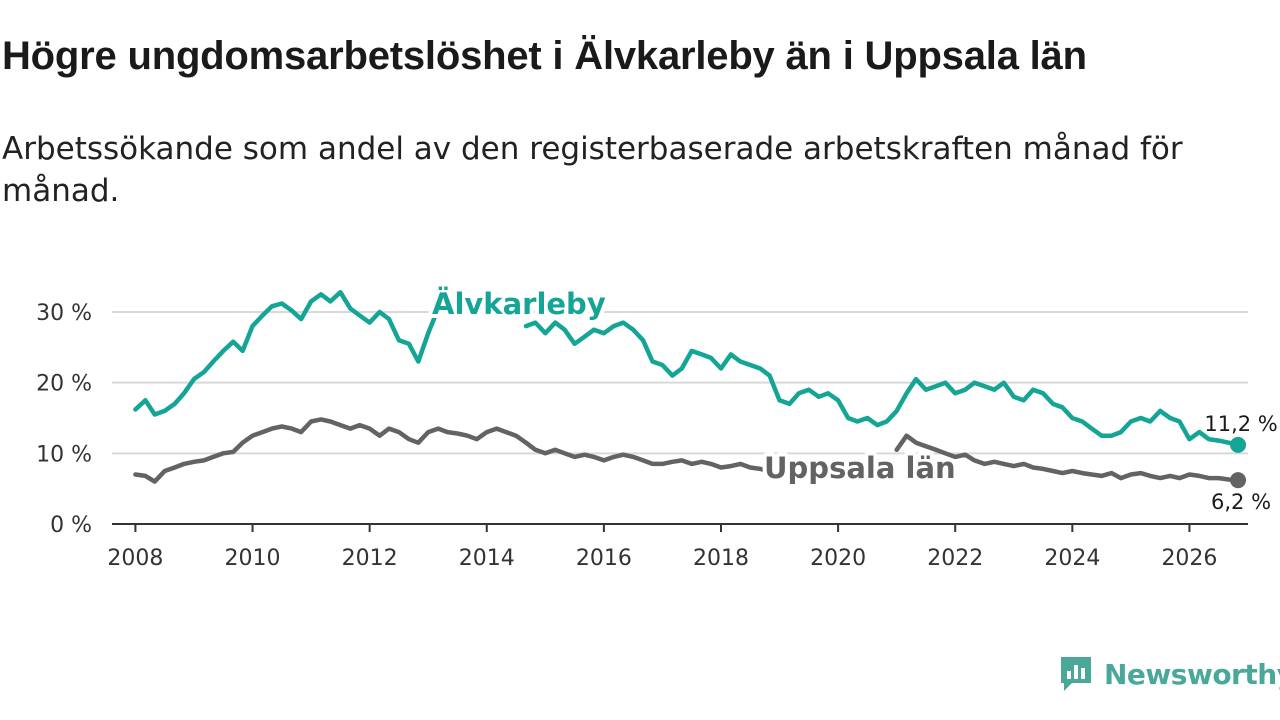 The width and height of the screenshot is (1280, 720). I want to click on end-label-uppsala: 6,2 %, so click(1241, 502).